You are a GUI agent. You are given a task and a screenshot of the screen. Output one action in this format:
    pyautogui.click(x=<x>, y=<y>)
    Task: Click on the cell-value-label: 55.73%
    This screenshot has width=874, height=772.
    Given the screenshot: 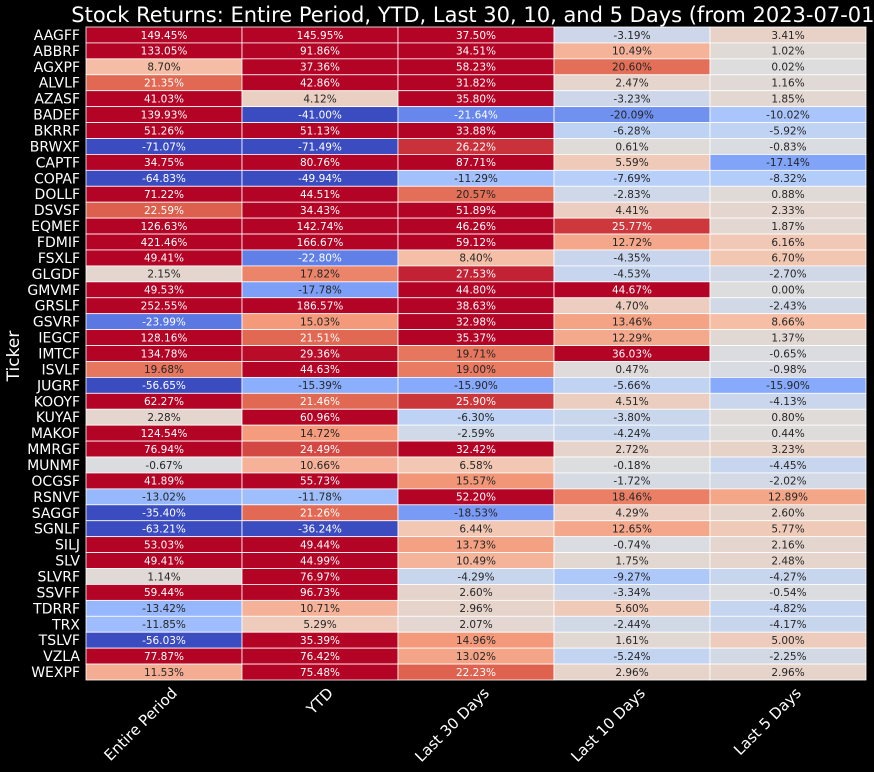 What is the action you would take?
    pyautogui.click(x=320, y=482)
    